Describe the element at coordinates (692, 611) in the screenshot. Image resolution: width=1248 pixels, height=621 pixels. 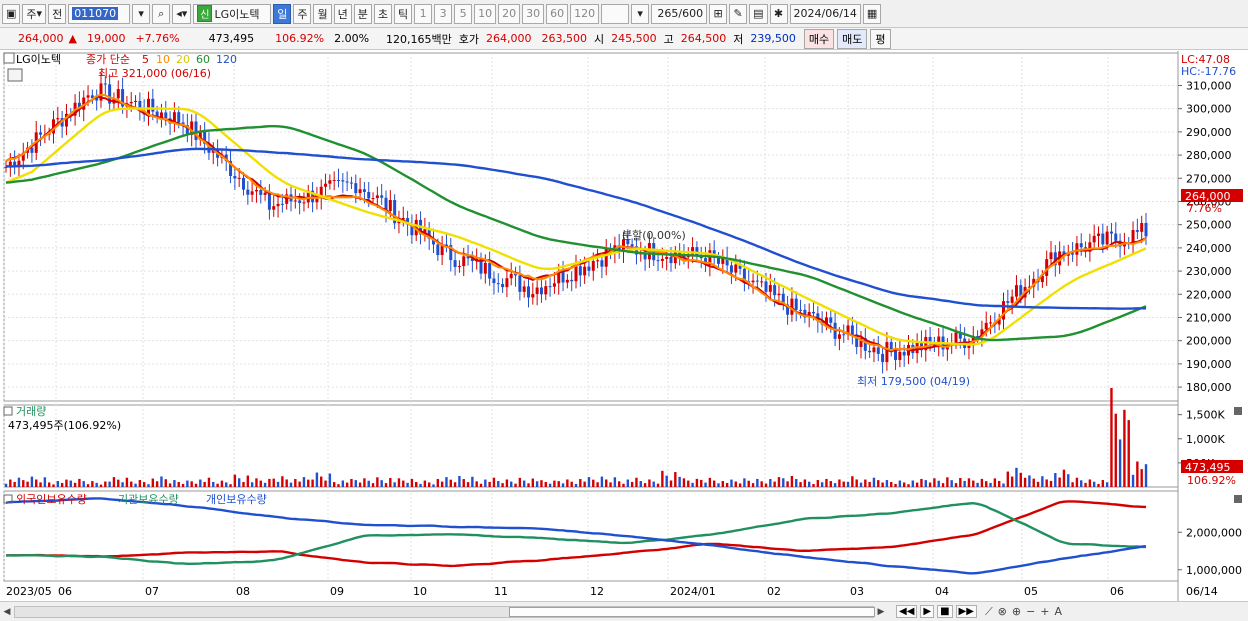
I see `scroll-thumb` at that location.